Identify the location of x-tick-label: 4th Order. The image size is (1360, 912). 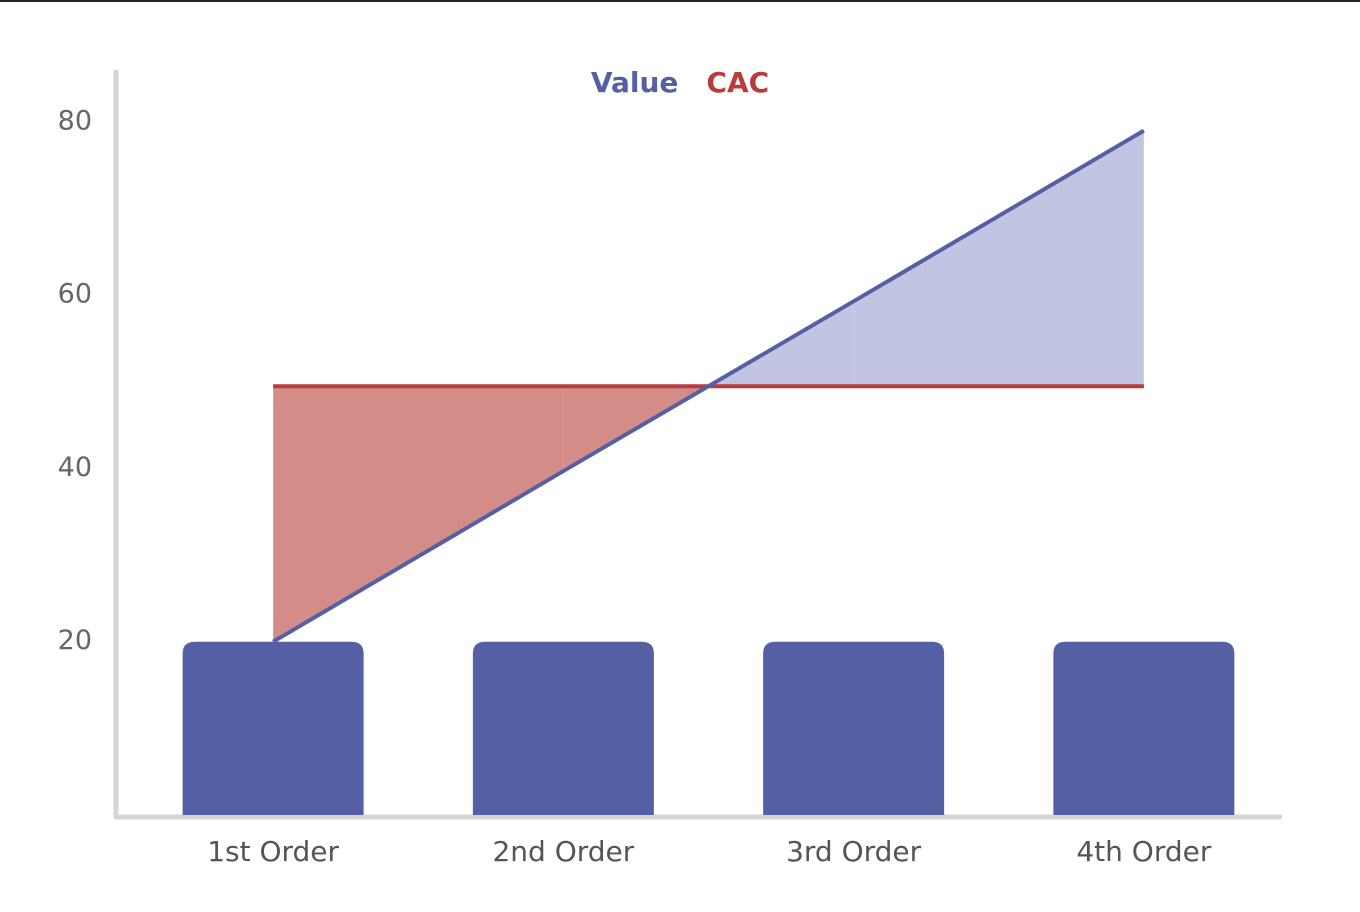
(1143, 851).